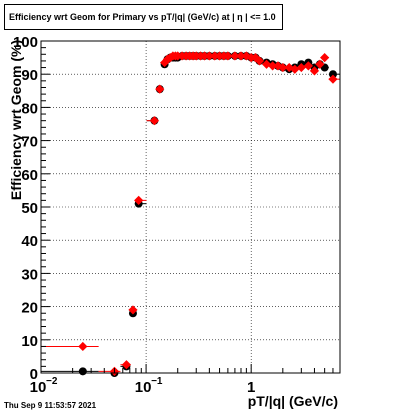  Describe the element at coordinates (16, 120) in the screenshot. I see `y-axis-label: Efficiency wrt Geom (%)` at that location.